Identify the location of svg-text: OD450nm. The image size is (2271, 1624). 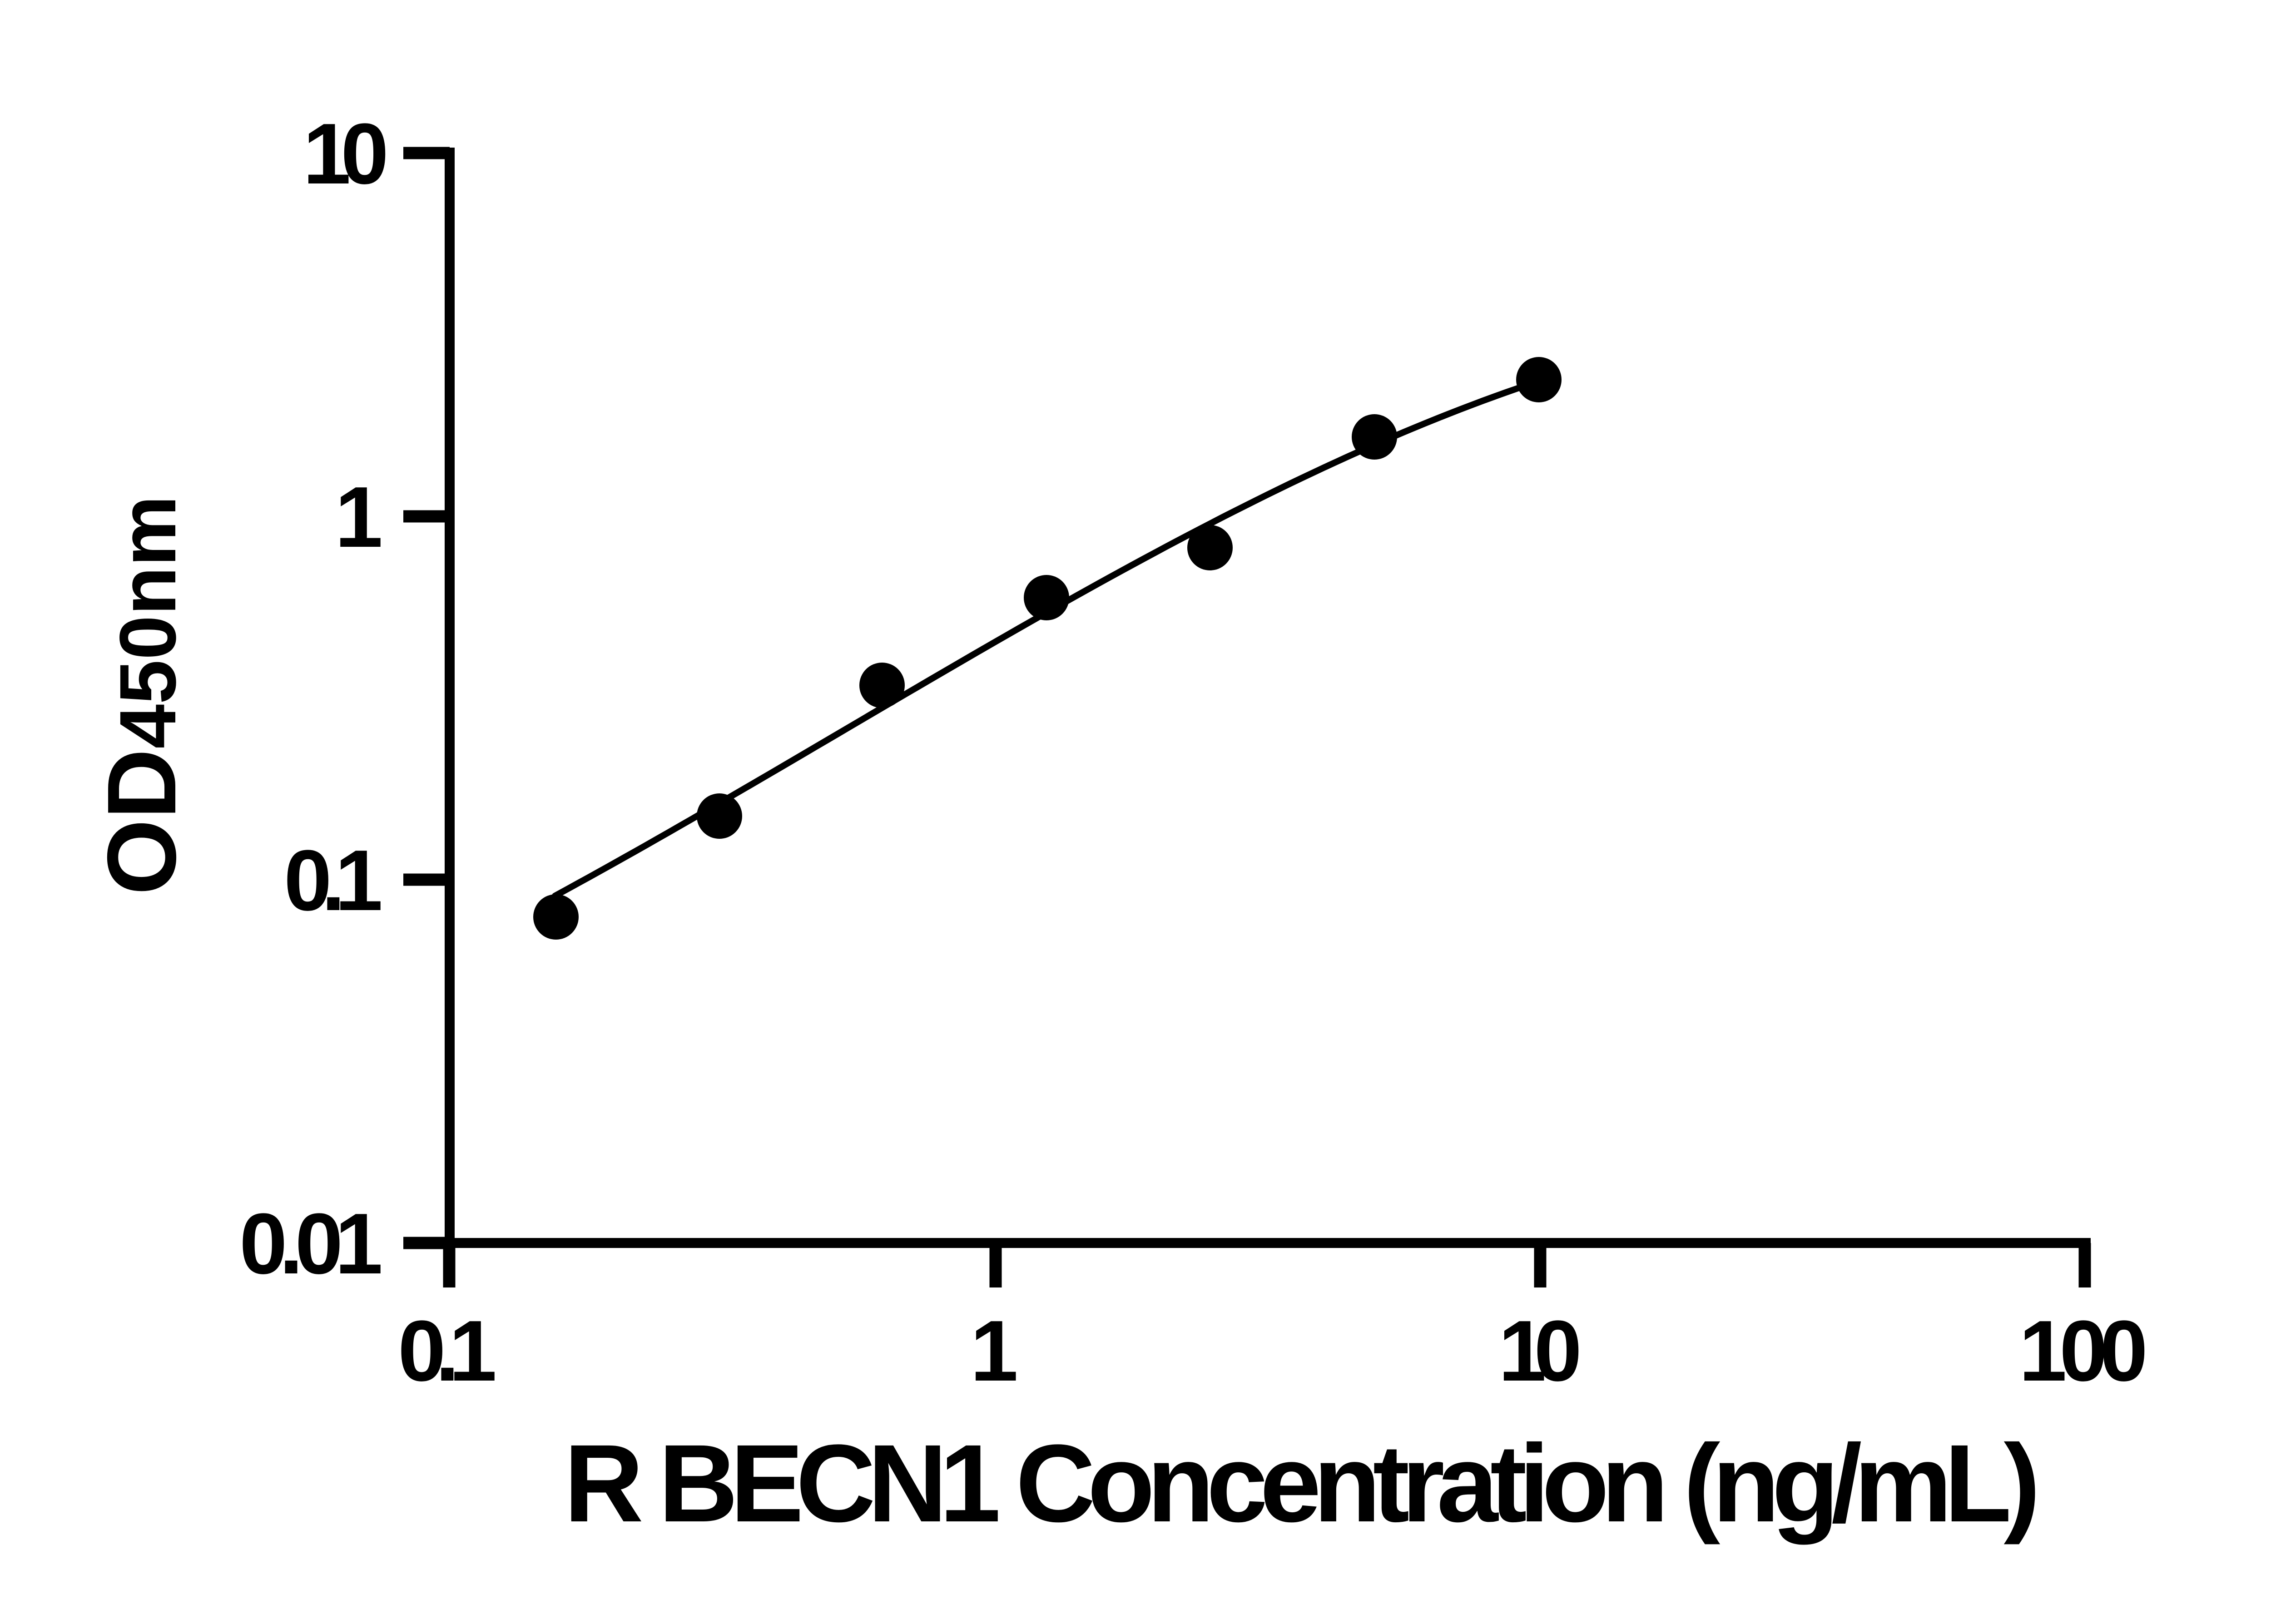
(141, 695).